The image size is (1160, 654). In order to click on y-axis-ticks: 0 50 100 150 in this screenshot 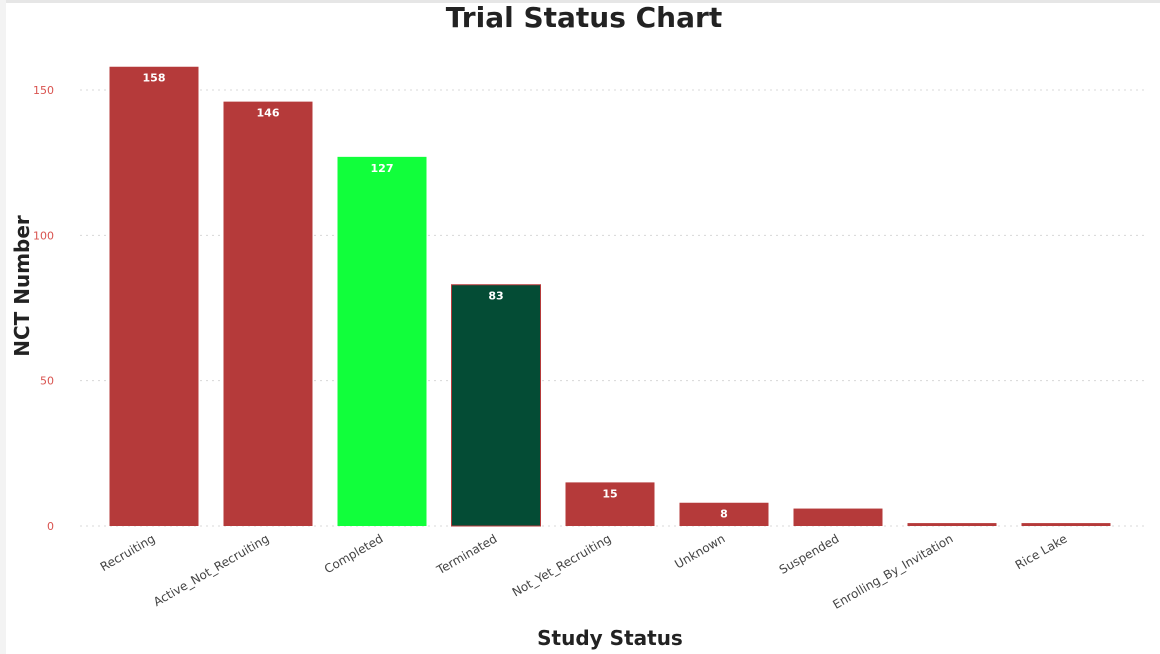, I will do `click(43, 308)`.